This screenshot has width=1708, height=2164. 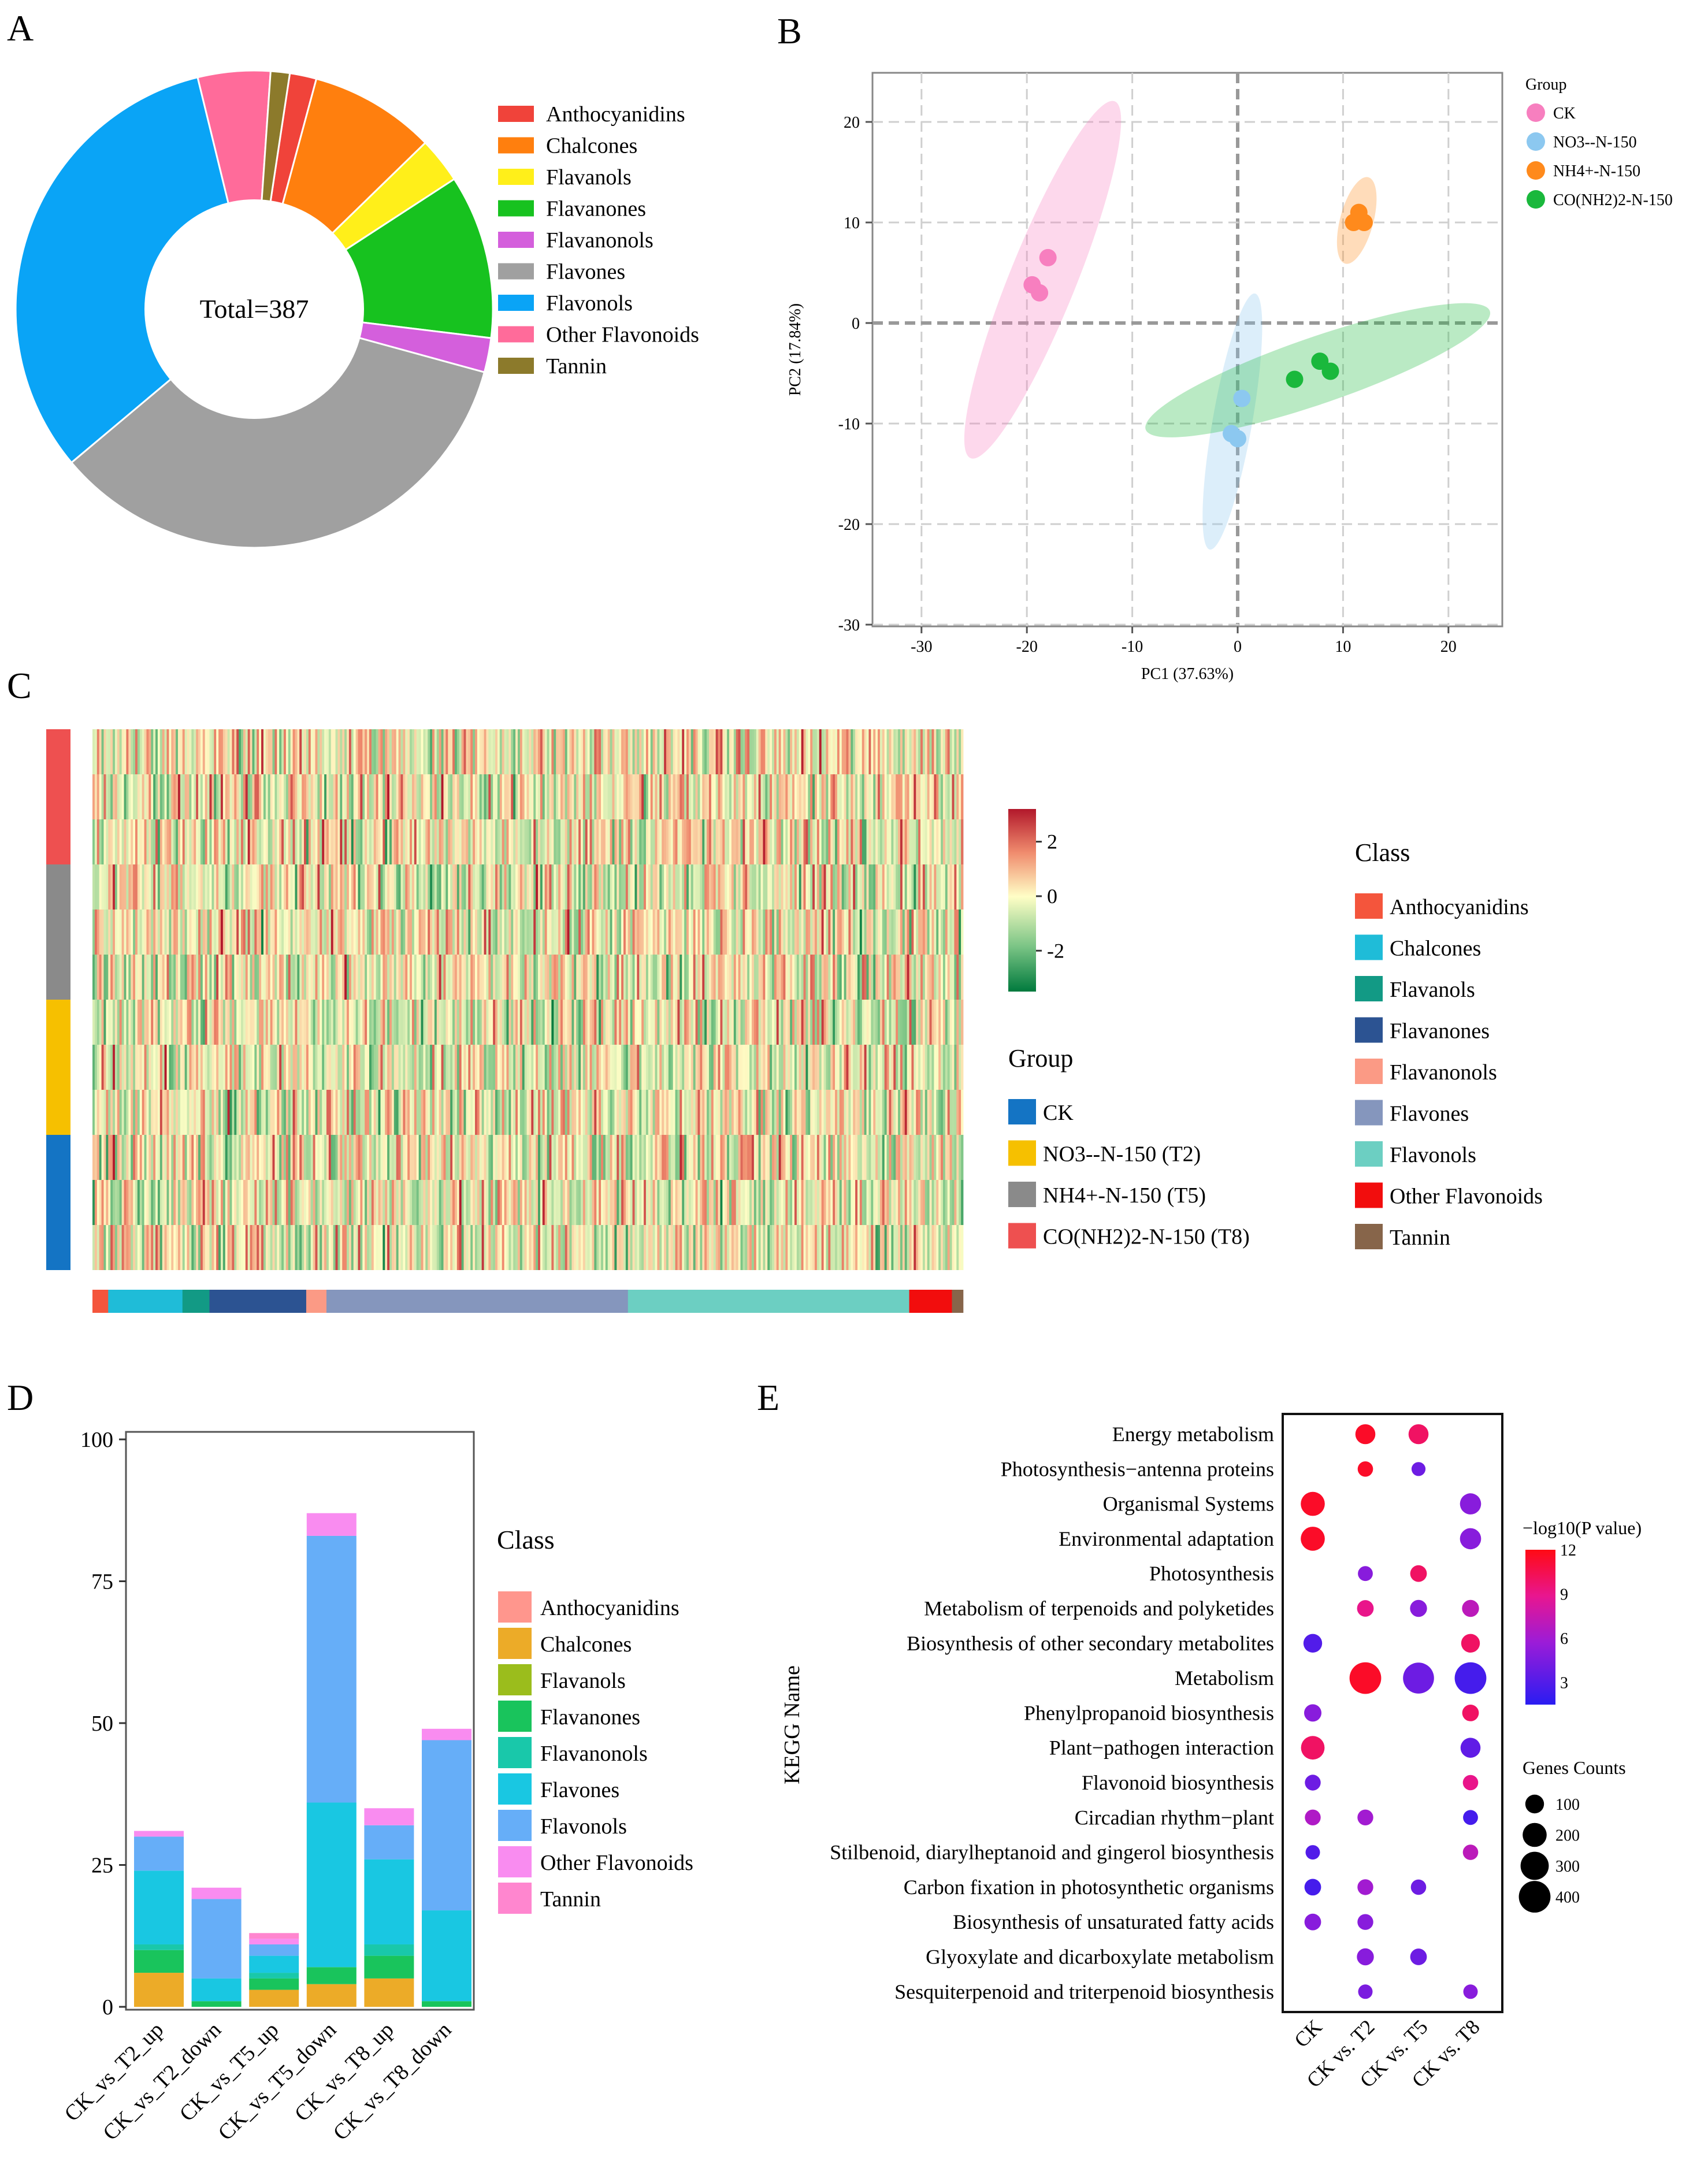 I want to click on pca-ytick-label: -10, so click(x=849, y=424).